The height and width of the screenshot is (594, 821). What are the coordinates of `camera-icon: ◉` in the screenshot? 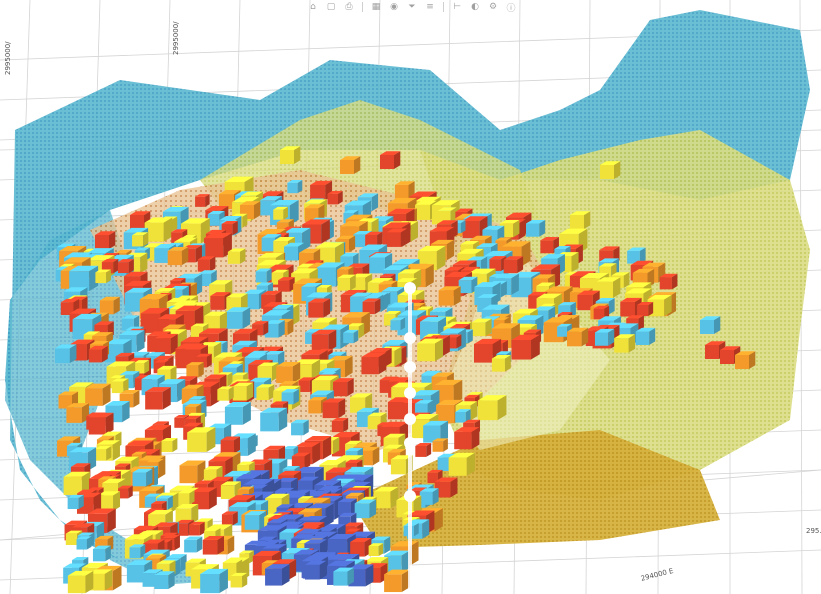 It's located at (394, 7).